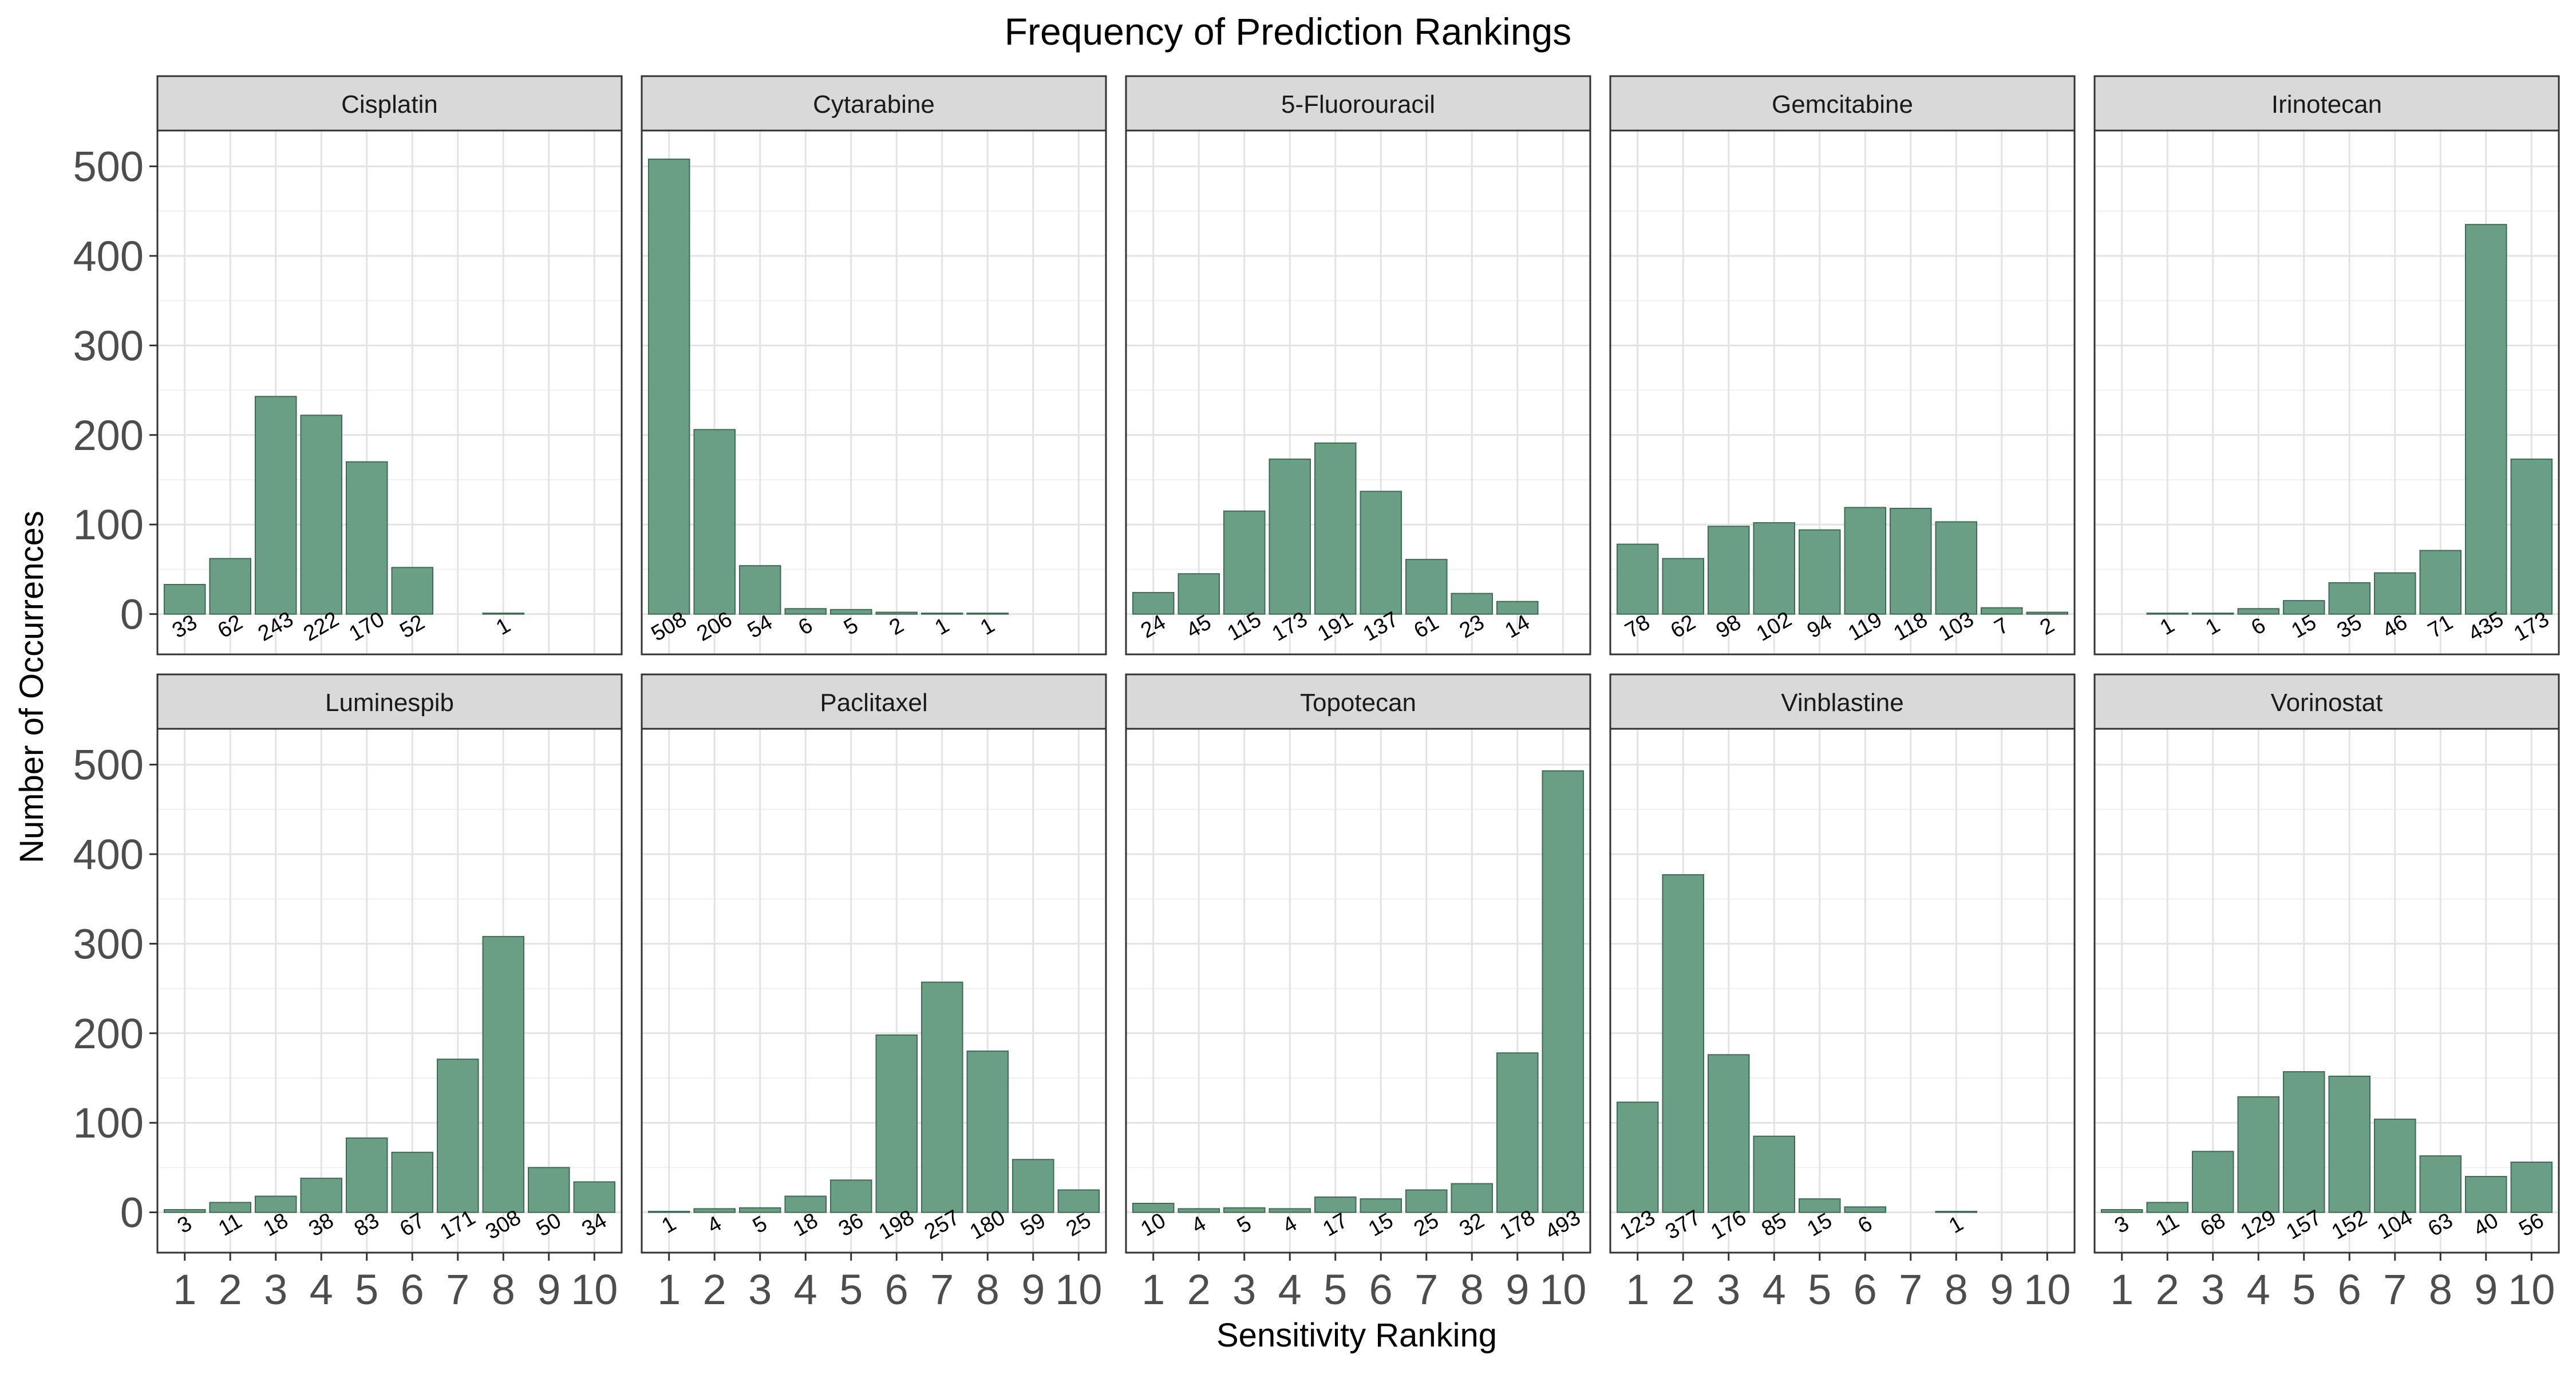 The width and height of the screenshot is (2576, 1374). Describe the element at coordinates (2326, 104) in the screenshot. I see `facet-strip-label: Irinotecan` at that location.